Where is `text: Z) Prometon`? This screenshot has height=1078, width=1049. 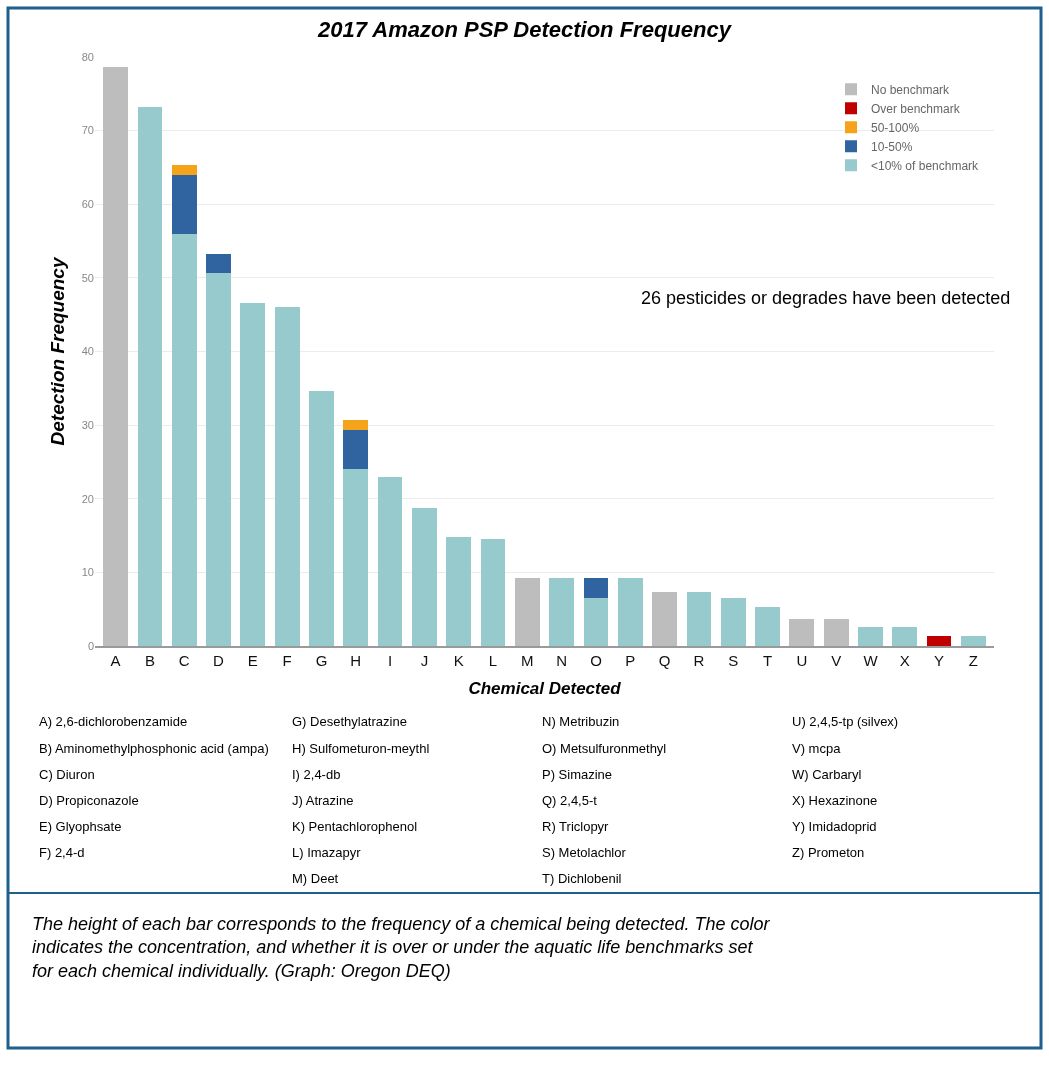 text: Z) Prometon is located at coordinates (828, 852).